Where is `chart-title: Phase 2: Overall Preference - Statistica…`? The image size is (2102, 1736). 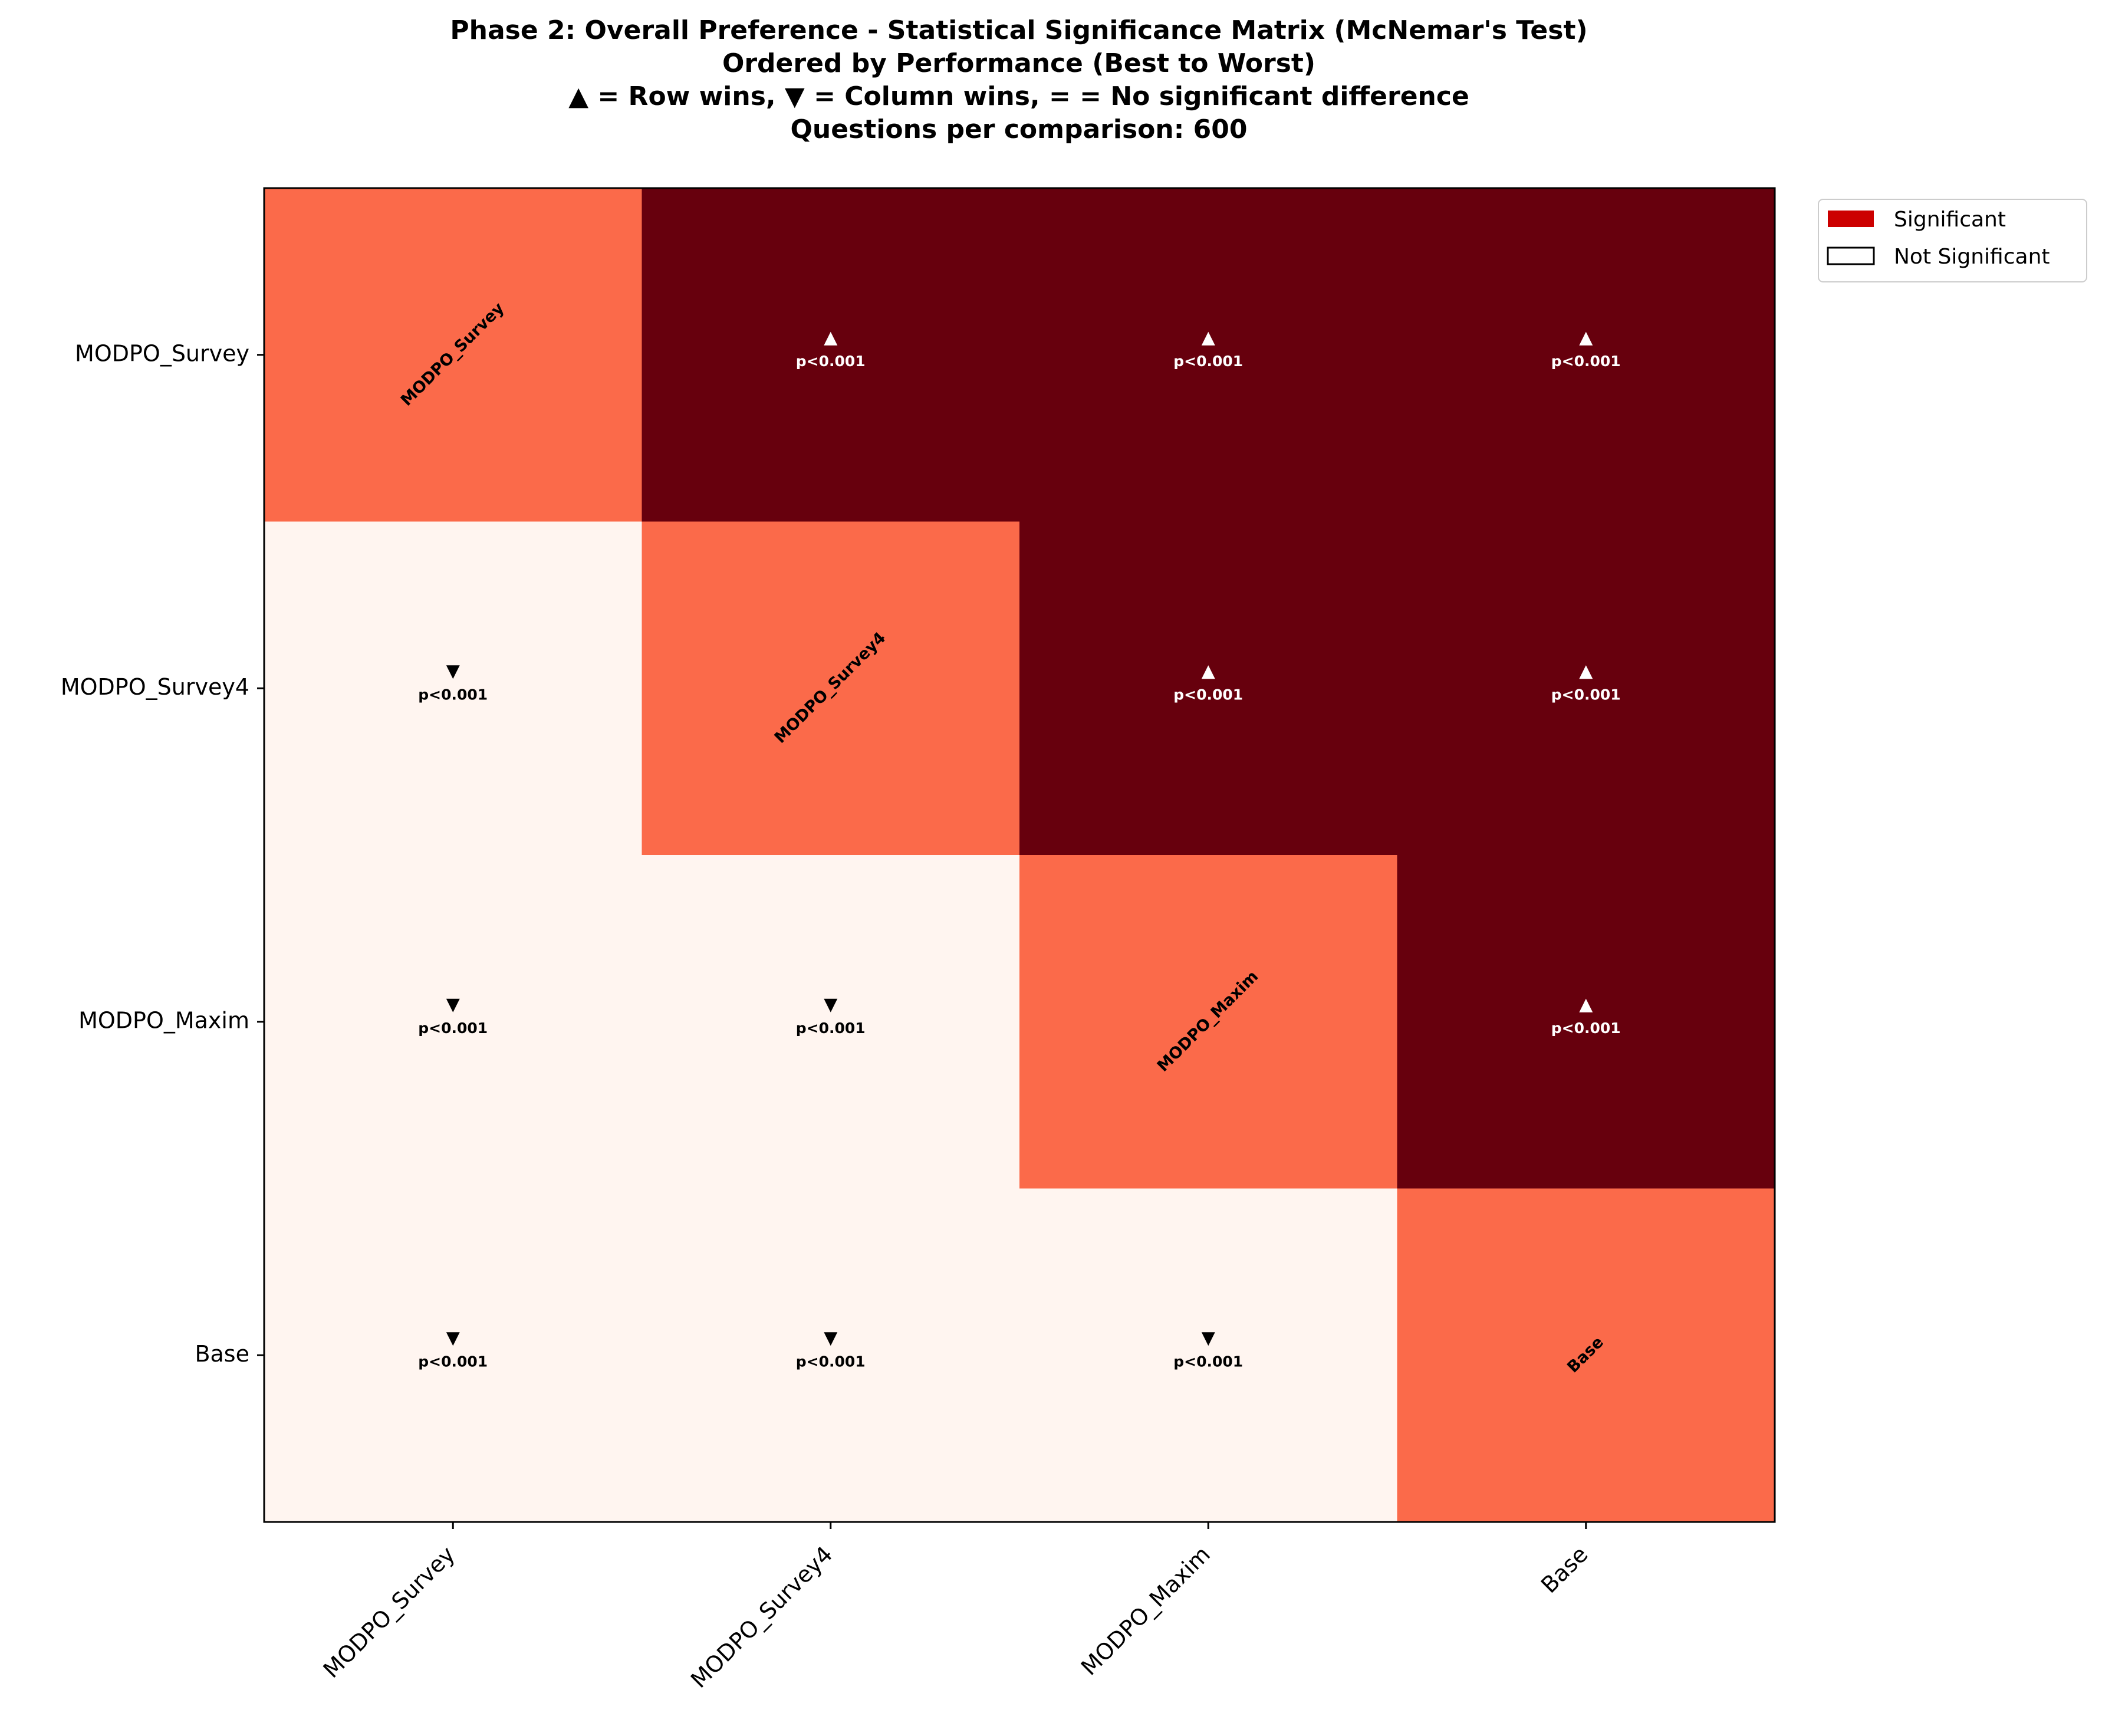
chart-title: Phase 2: Overall Preference - Statistica… is located at coordinates (1018, 79).